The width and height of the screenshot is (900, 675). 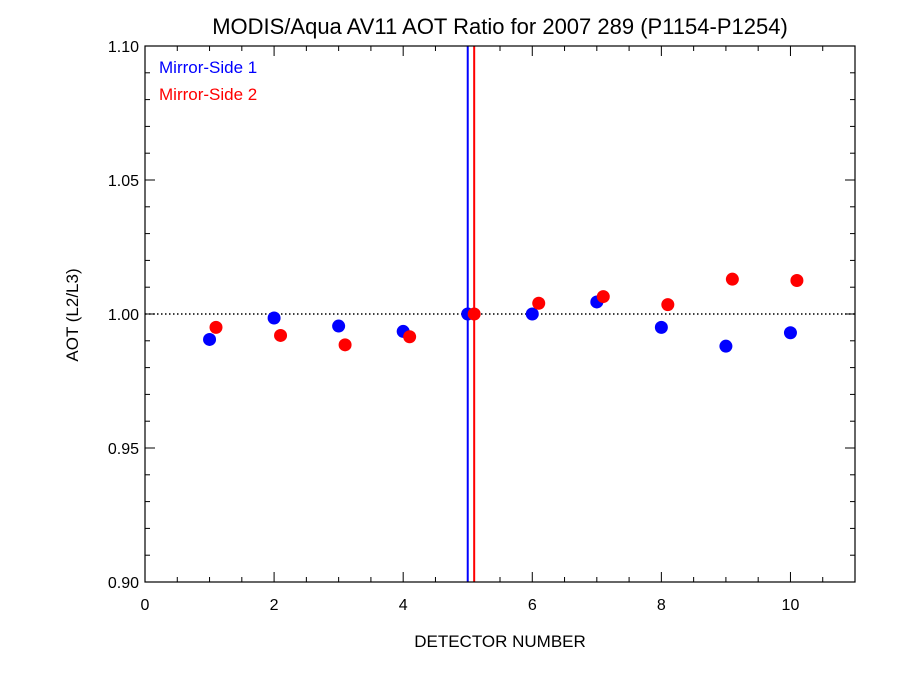 I want to click on legend-series-2: Mirror-Side 2, so click(x=208, y=94).